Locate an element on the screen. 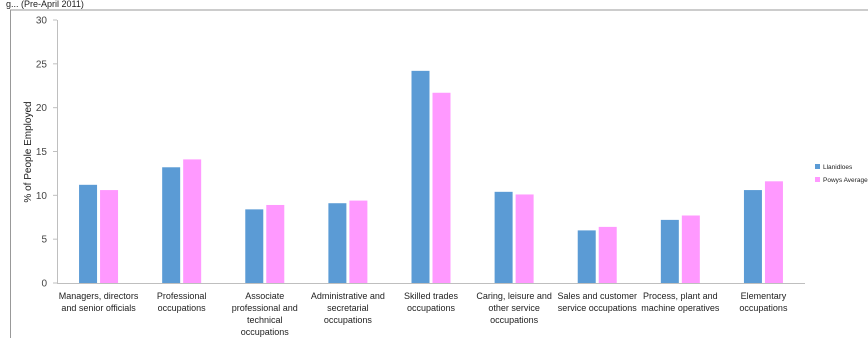  x-tick-label: Process, plant and machine operatives is located at coordinates (680, 302).